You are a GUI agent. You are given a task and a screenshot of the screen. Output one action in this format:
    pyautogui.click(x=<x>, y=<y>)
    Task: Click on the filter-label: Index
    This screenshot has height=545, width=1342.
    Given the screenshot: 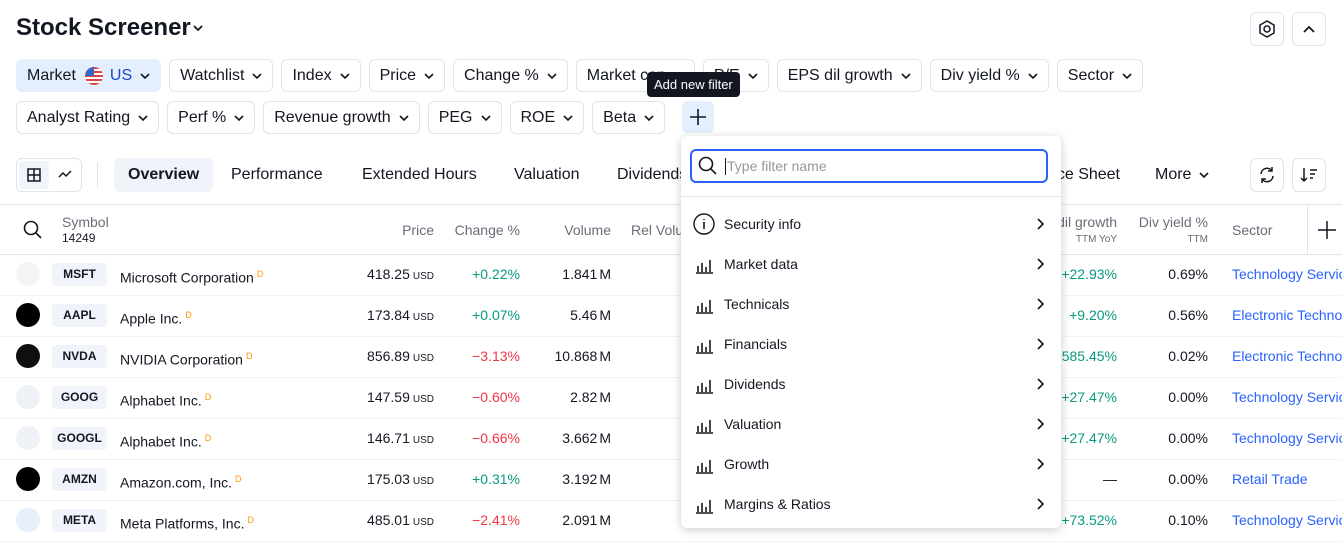 What is the action you would take?
    pyautogui.click(x=312, y=75)
    